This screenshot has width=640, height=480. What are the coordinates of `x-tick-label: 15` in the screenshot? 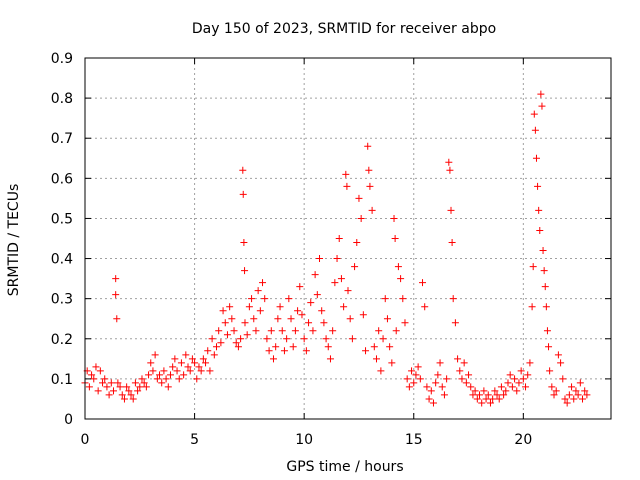 It's located at (414, 440).